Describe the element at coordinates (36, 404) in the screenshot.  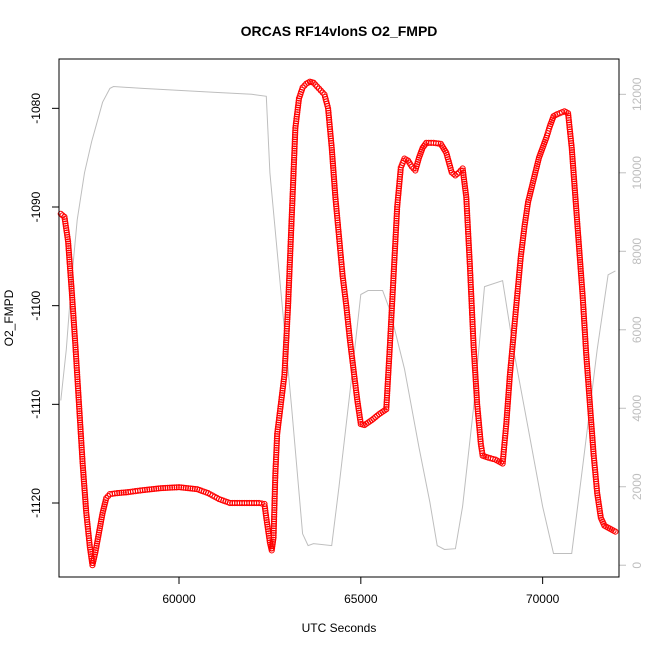
I see `y-tick-label: -1110` at that location.